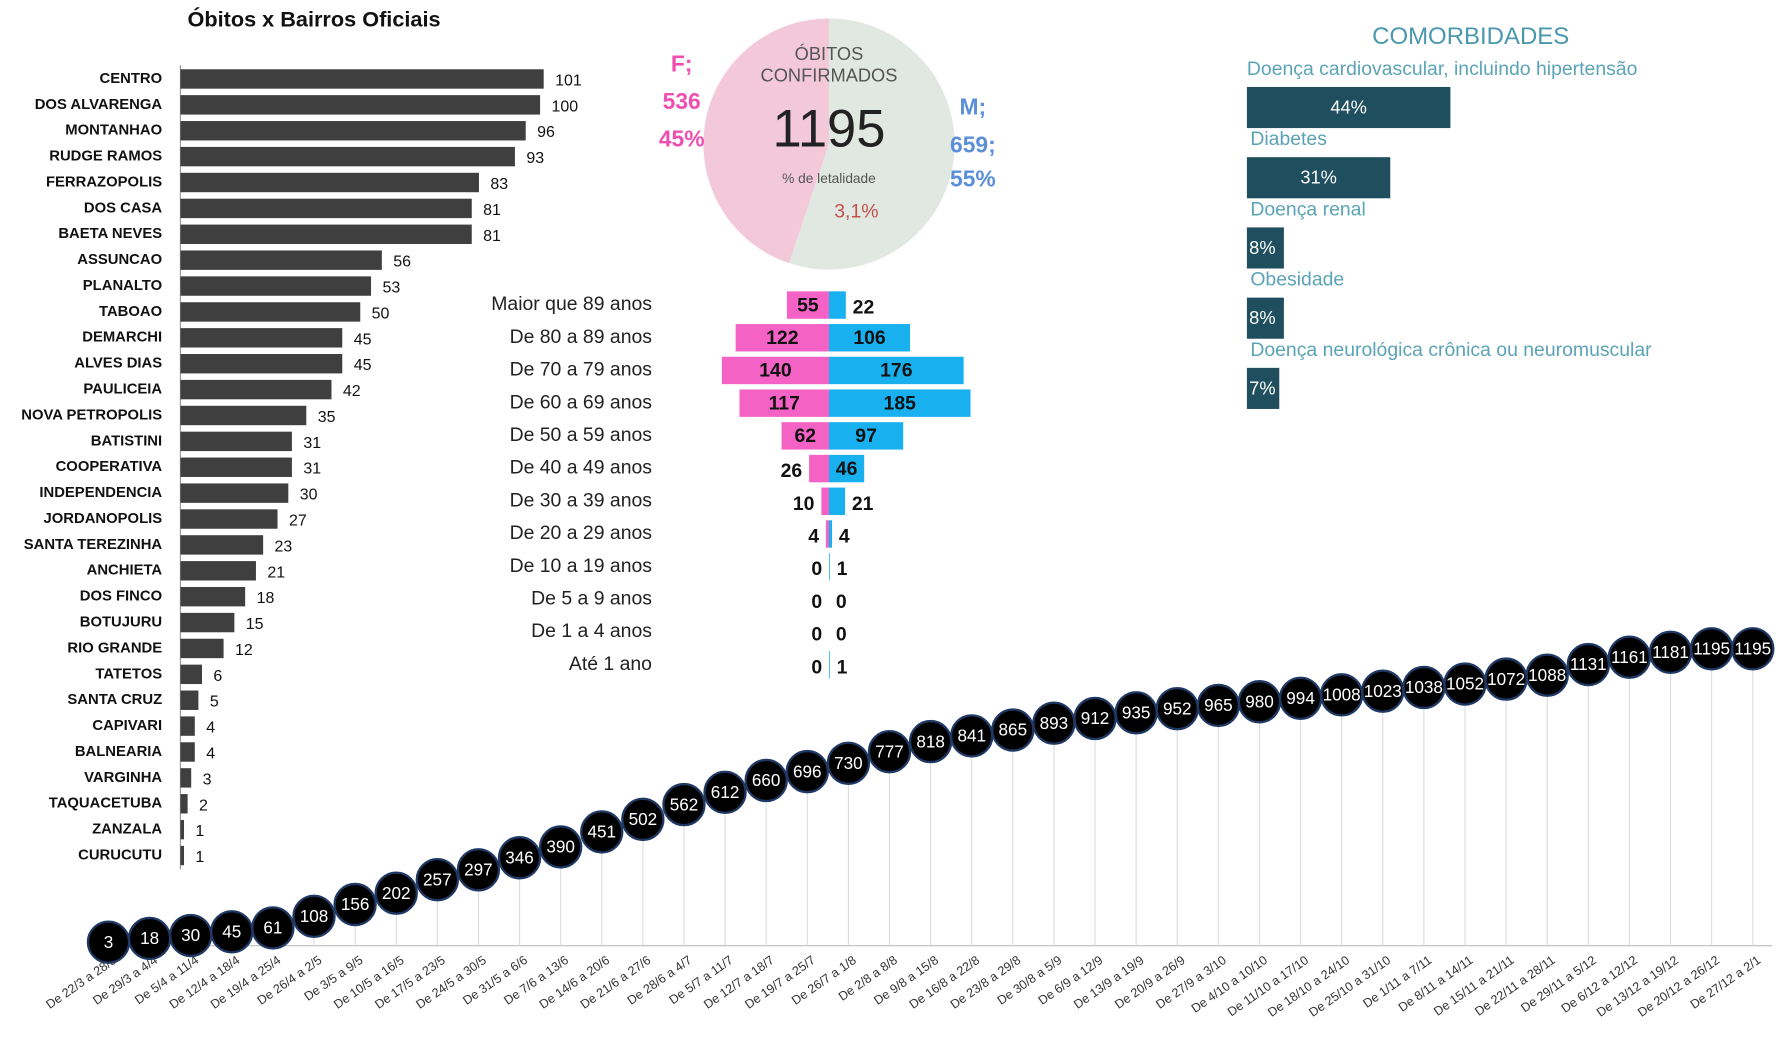 Image resolution: width=1787 pixels, height=1060 pixels. Describe the element at coordinates (1383, 691) in the screenshot. I see `value-label: 1023` at that location.